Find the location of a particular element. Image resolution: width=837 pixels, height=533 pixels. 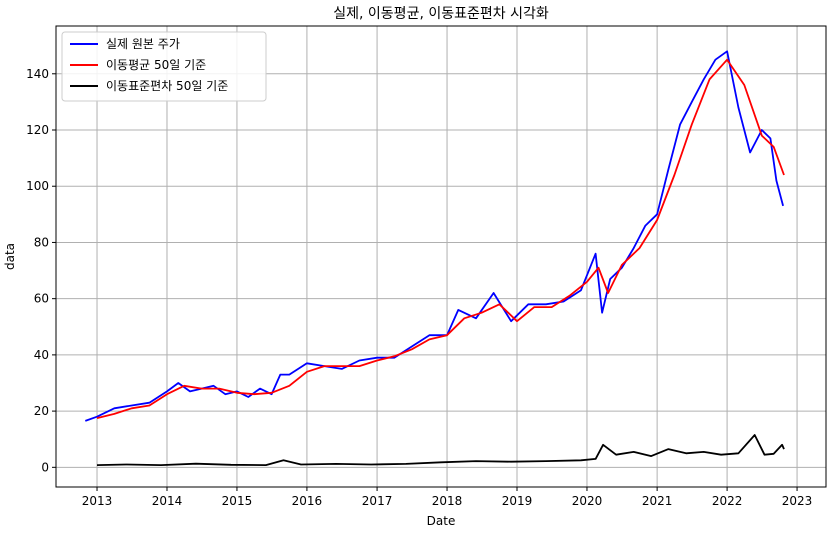

legend-label: 실제 원본 주가 is located at coordinates (143, 44).